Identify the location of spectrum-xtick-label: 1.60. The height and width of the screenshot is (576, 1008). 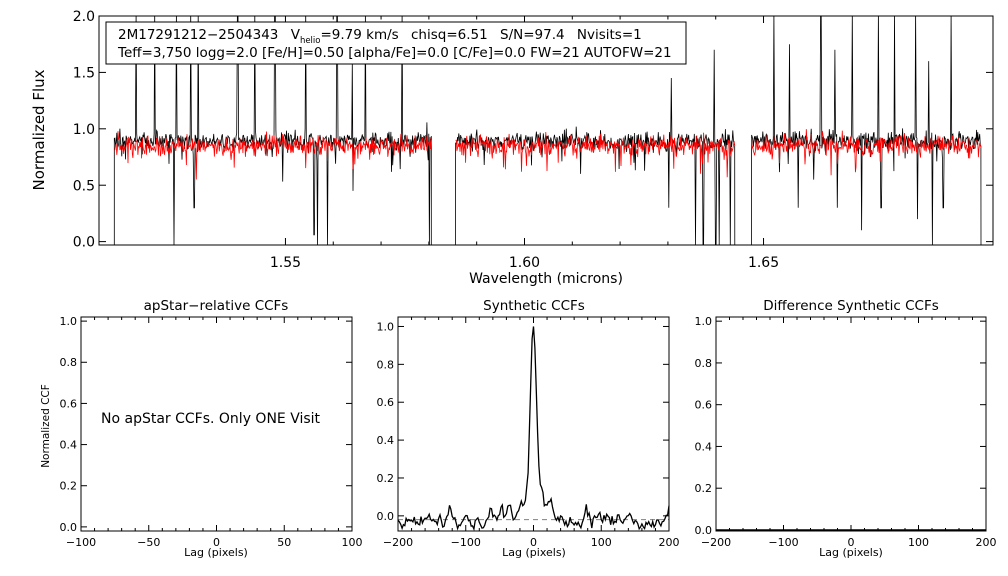
(524, 263).